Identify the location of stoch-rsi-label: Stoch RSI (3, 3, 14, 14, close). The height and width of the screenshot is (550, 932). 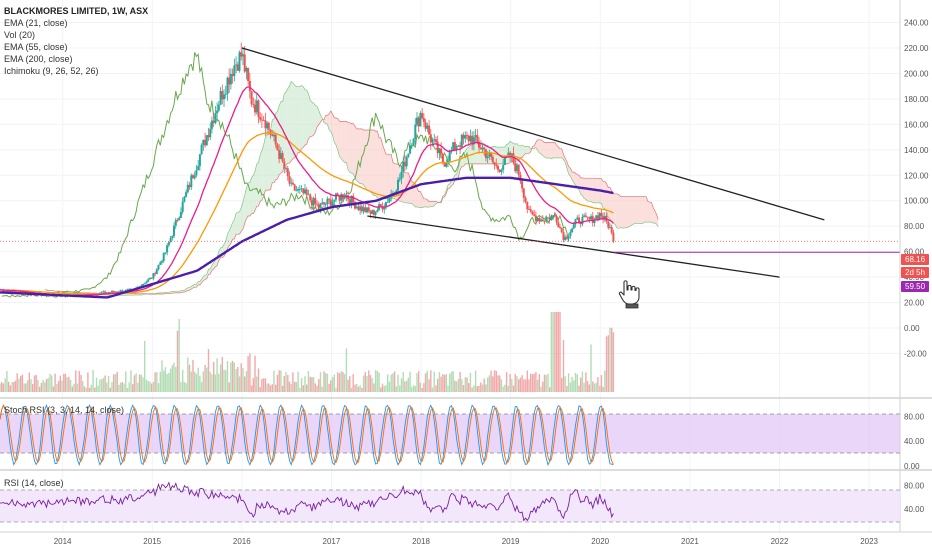
(64, 410).